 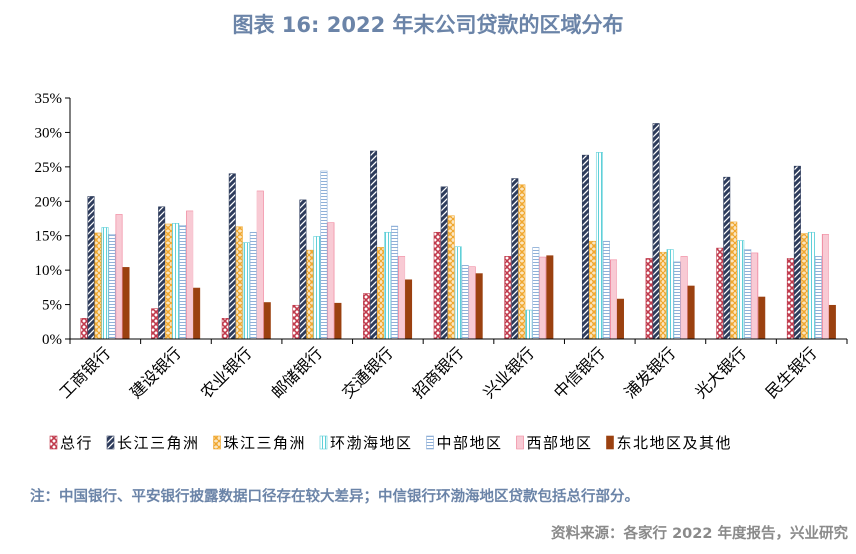 What do you see at coordinates (367, 372) in the screenshot?
I see `x-tick-label: 交通银行` at bounding box center [367, 372].